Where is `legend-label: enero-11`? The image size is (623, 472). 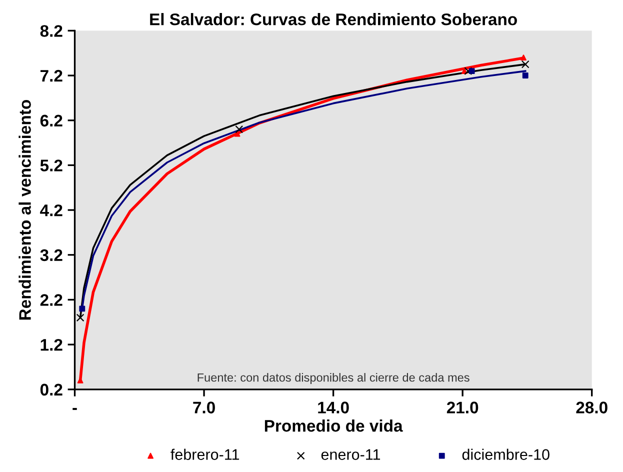 legend-label: enero-11 is located at coordinates (350, 454).